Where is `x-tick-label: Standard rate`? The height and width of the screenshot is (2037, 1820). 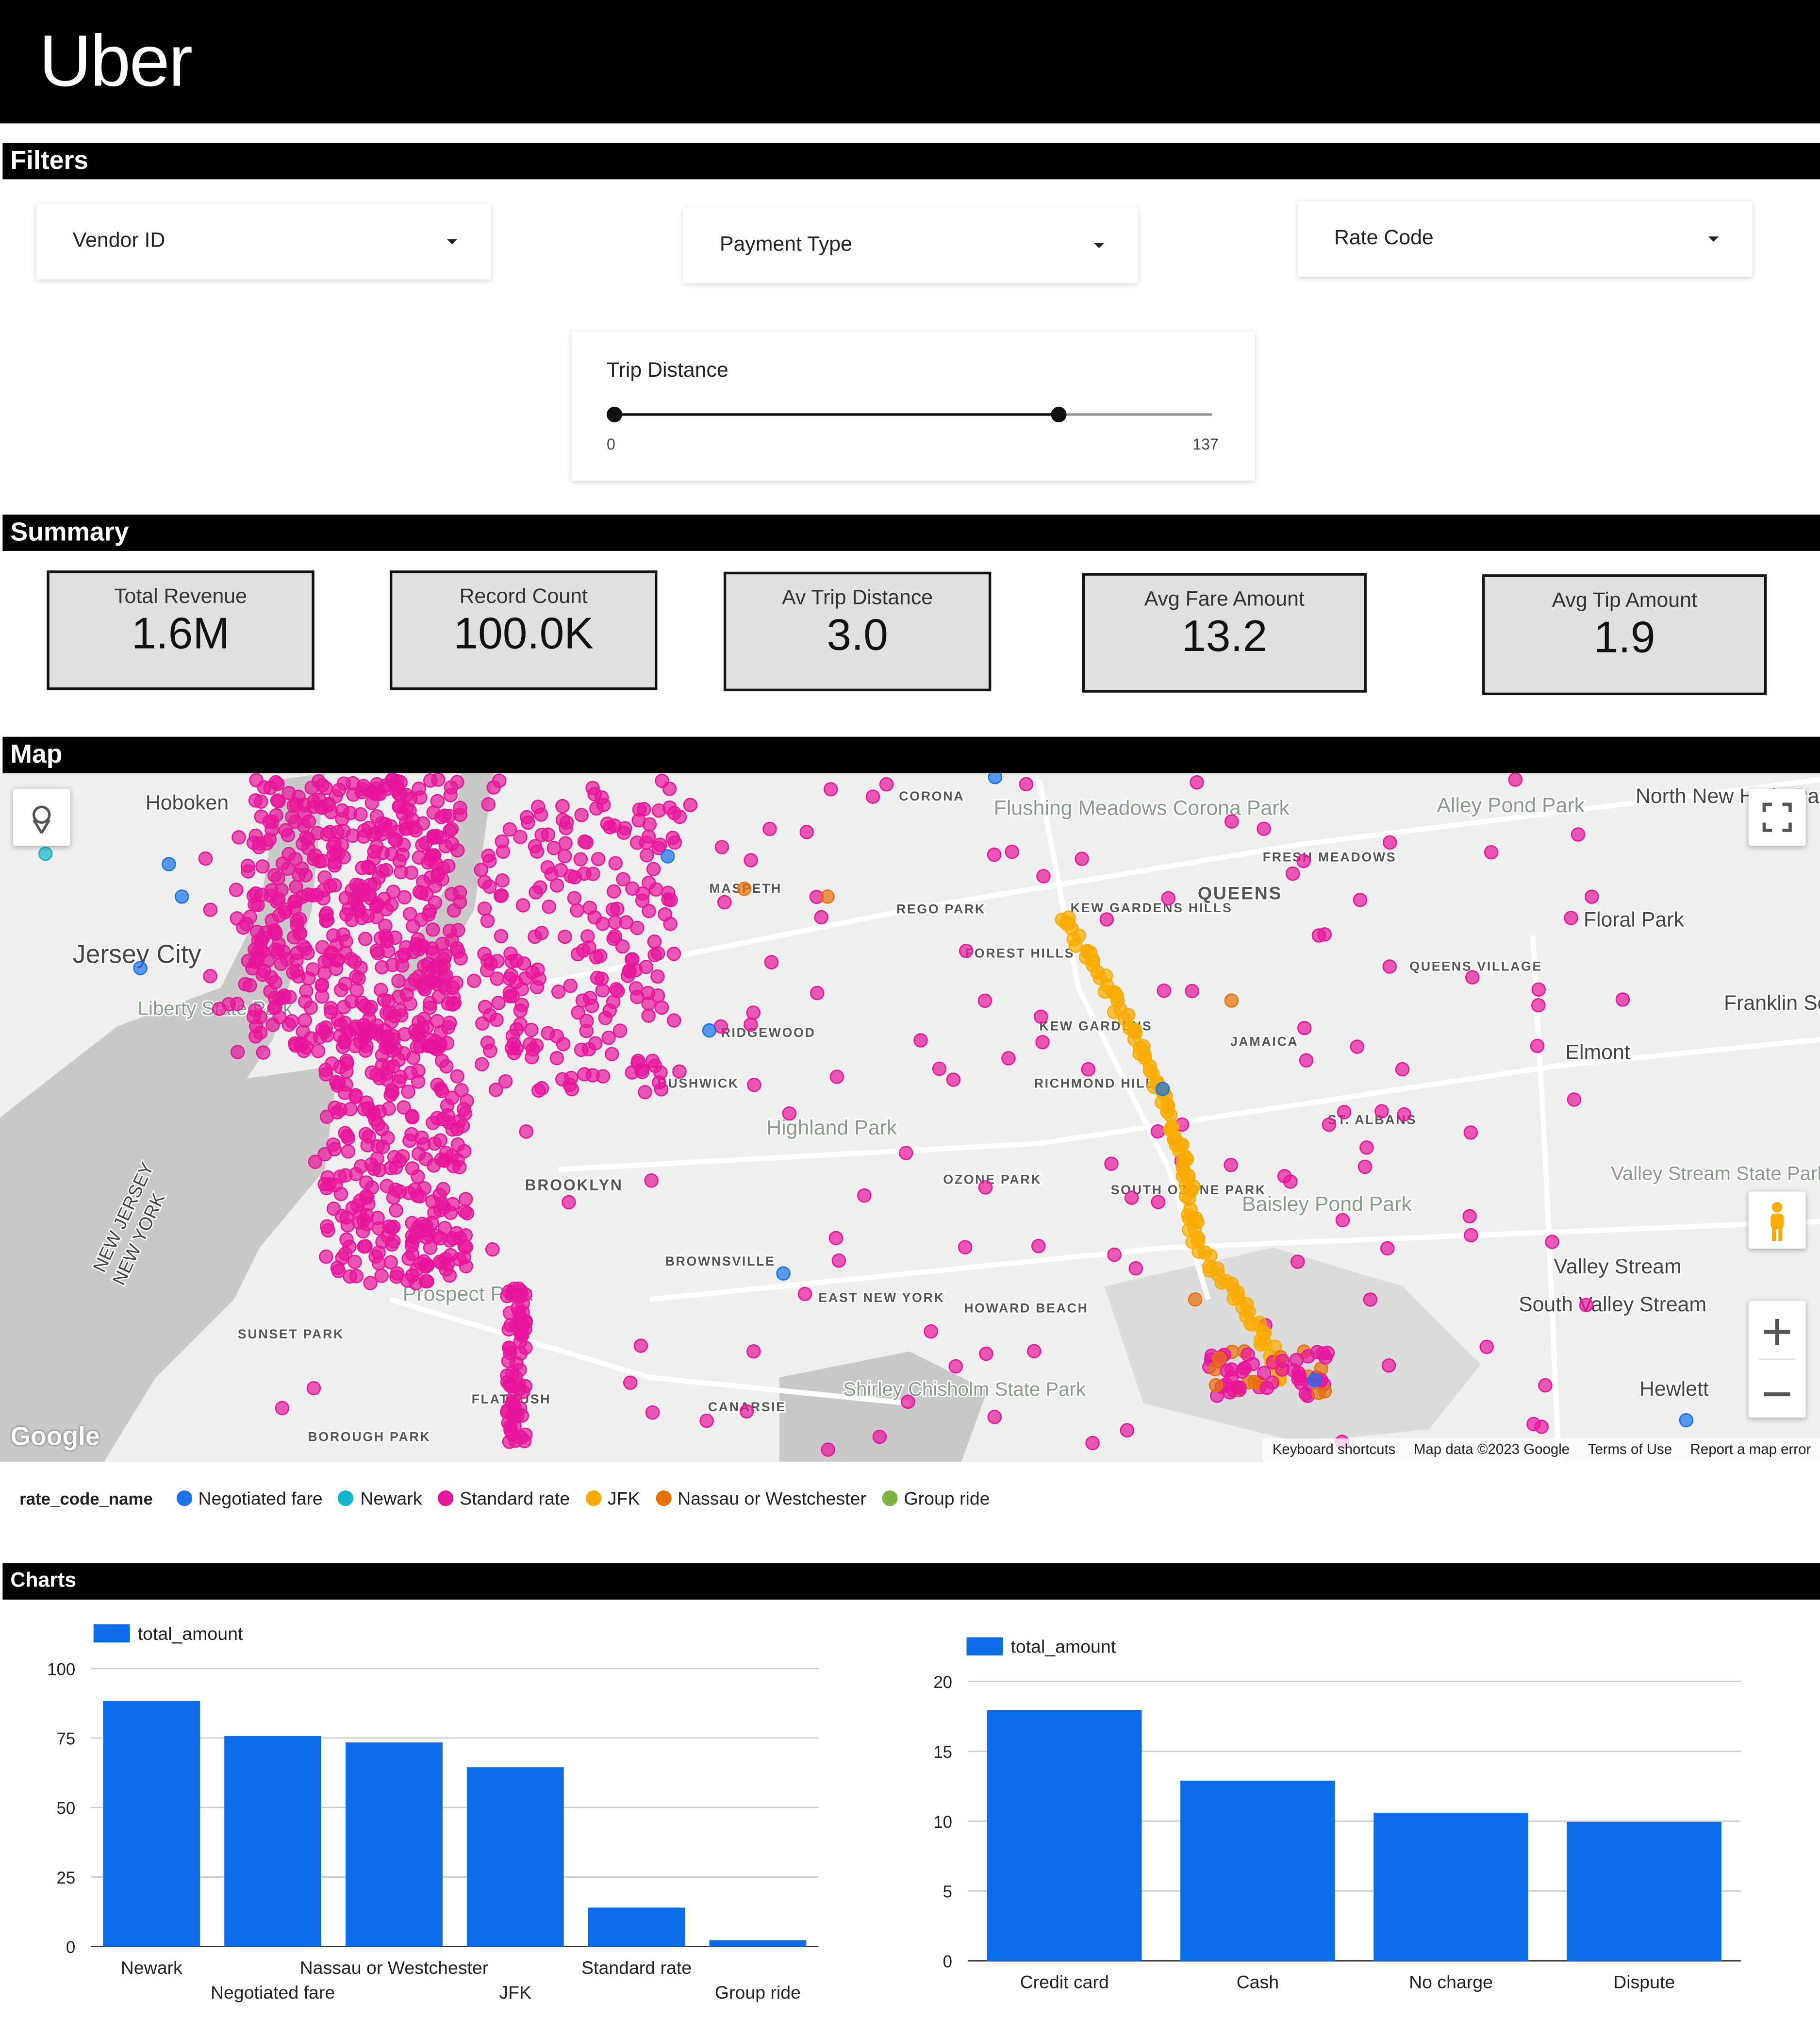
x-tick-label: Standard rate is located at coordinates (636, 1967).